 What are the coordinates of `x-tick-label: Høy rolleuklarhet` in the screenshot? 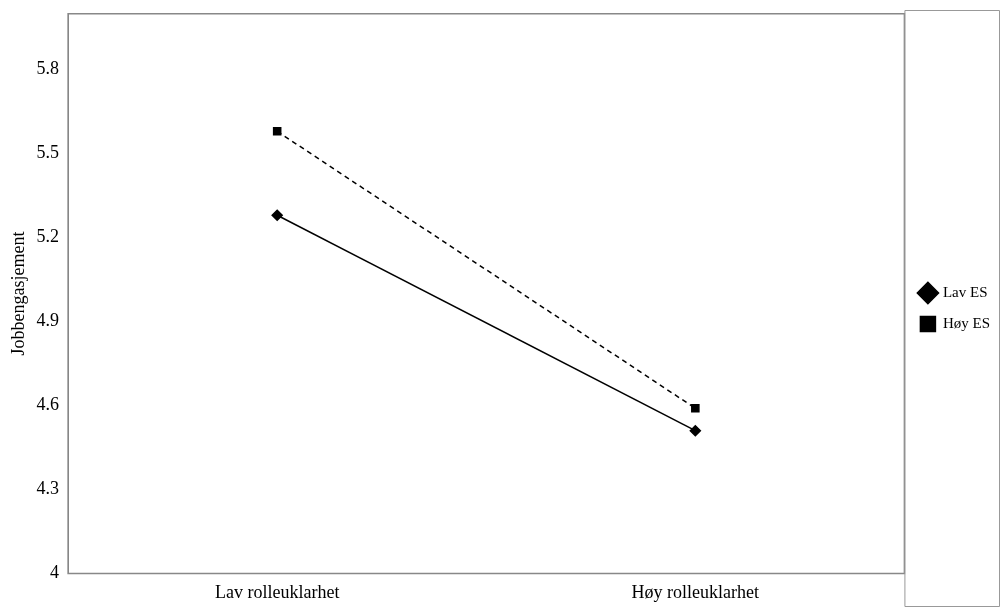 It's located at (695, 591).